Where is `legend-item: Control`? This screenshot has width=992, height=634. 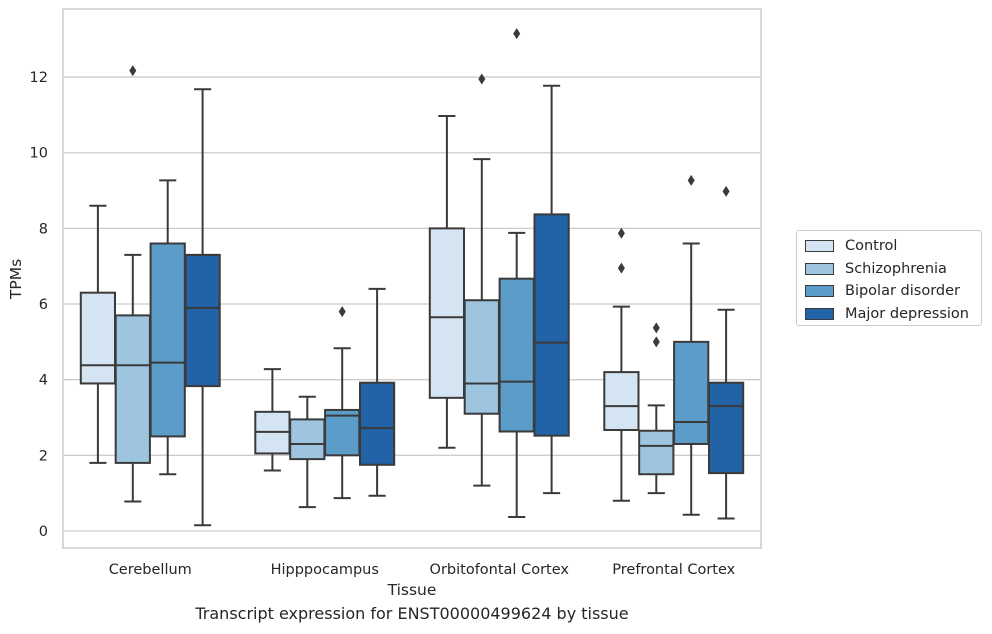
legend-item: Control is located at coordinates (893, 246).